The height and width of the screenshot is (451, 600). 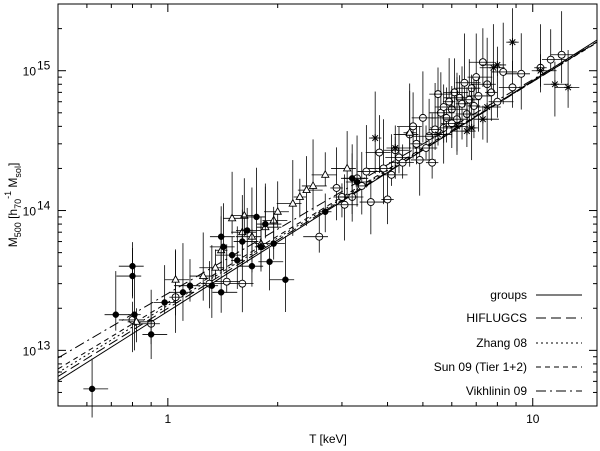 What do you see at coordinates (13, 164) in the screenshot?
I see `y-label-bracket-close: ]` at bounding box center [13, 164].